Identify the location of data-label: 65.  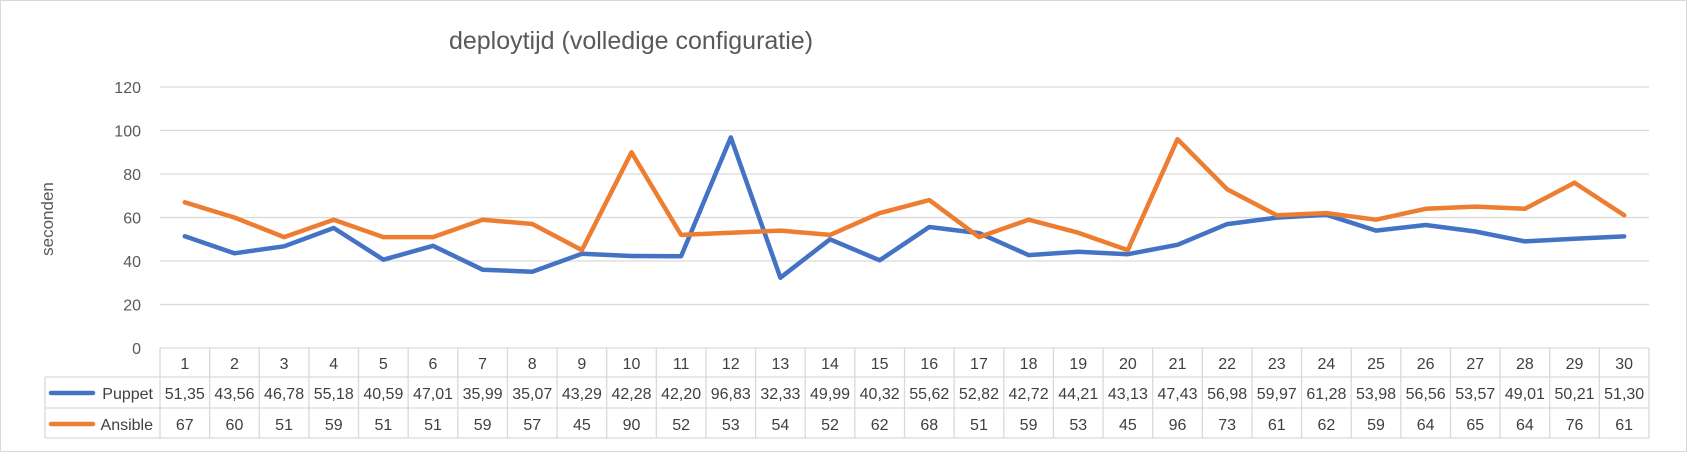
(1475, 425).